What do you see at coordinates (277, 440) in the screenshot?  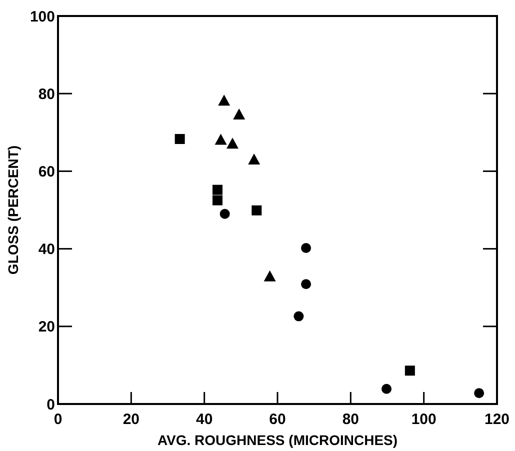 I see `x-axis-title: AVG. ROUGHNESS (MICROINCHES)` at bounding box center [277, 440].